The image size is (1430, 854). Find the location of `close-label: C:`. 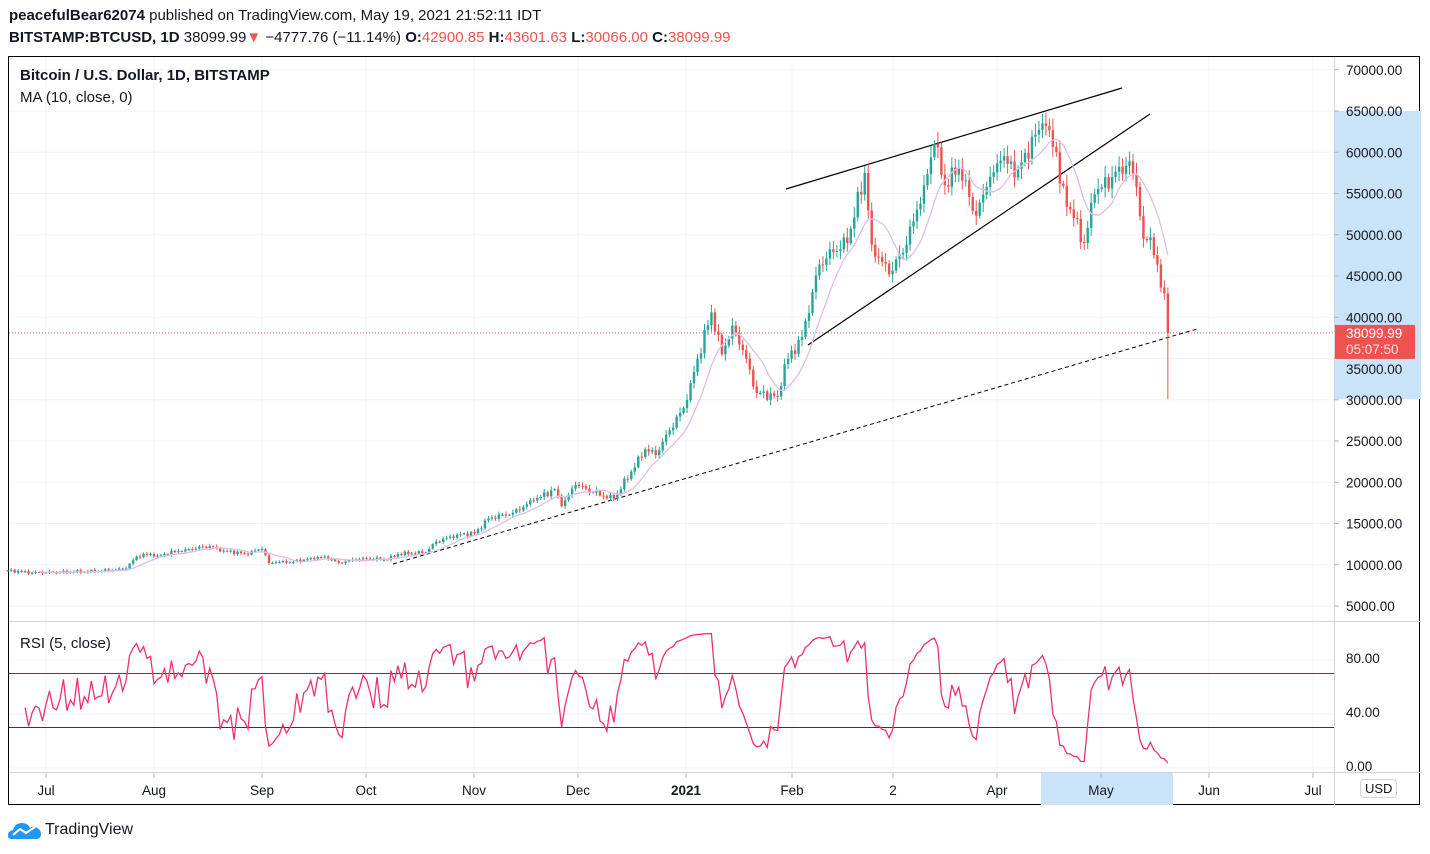

close-label: C: is located at coordinates (660, 37).